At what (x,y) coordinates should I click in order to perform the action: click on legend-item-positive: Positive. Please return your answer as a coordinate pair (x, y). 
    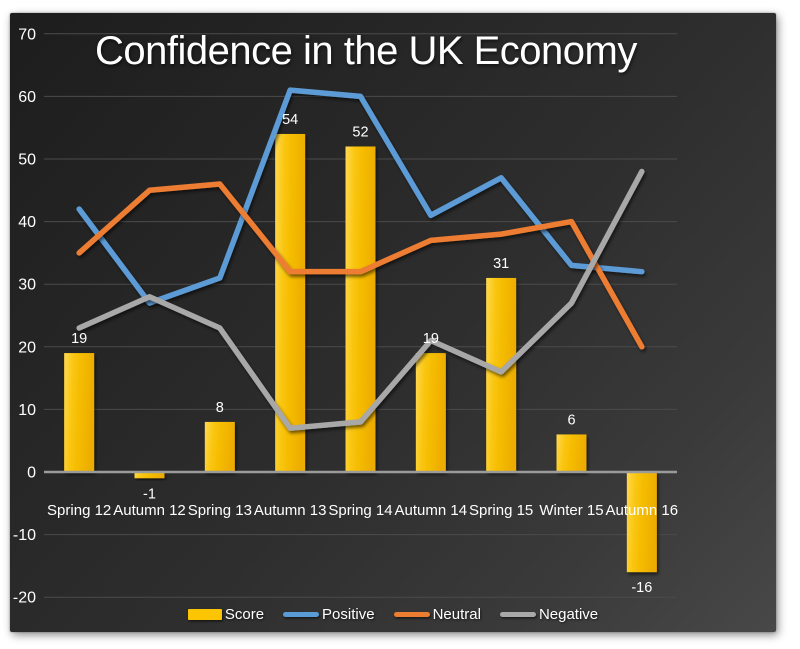
    Looking at the image, I should click on (329, 614).